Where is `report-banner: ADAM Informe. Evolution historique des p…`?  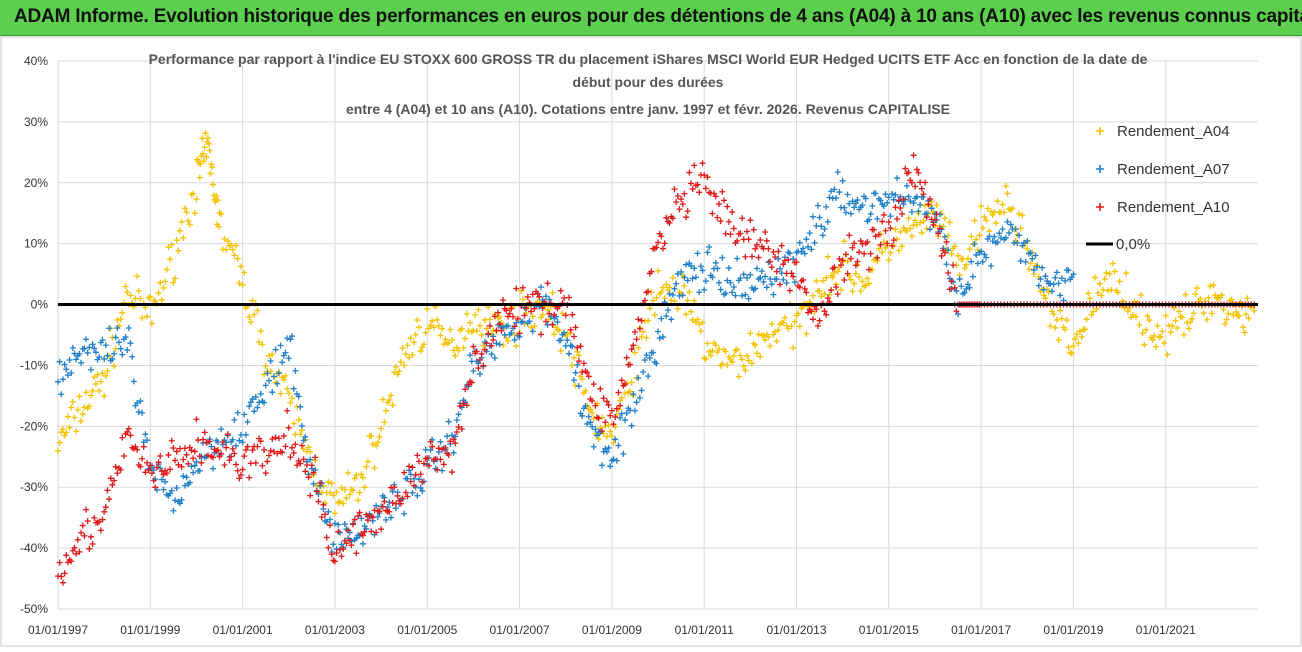 report-banner: ADAM Informe. Evolution historique des p… is located at coordinates (651, 18).